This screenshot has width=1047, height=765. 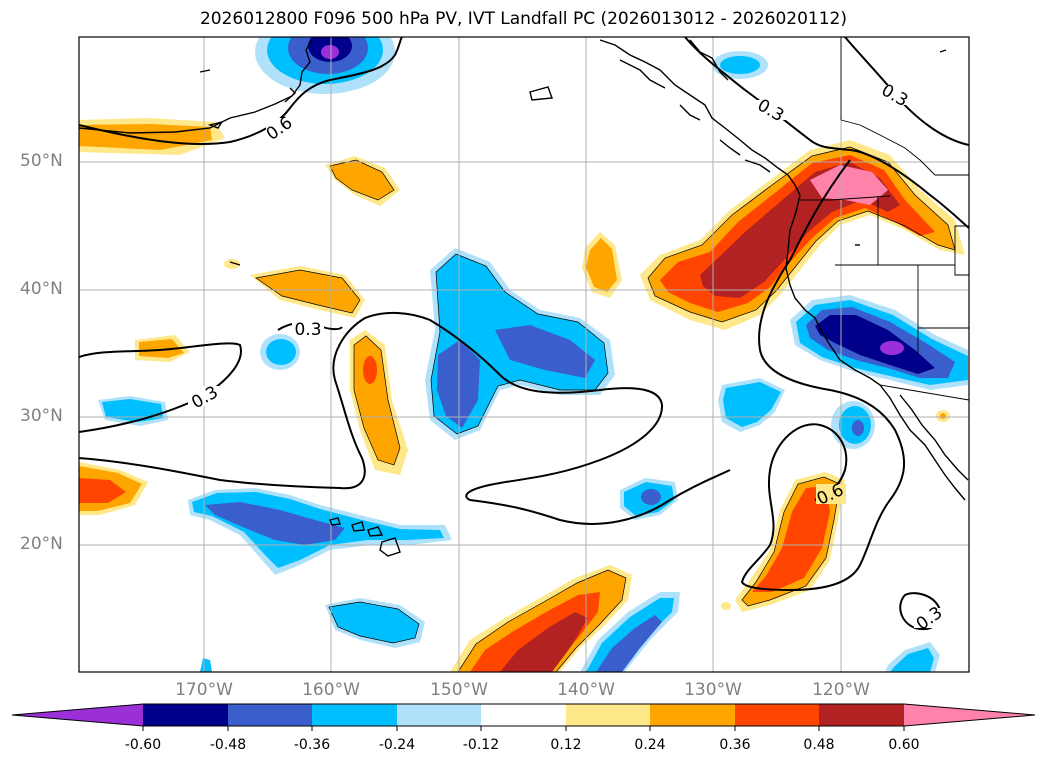 What do you see at coordinates (459, 690) in the screenshot?
I see `lon-label-150w: 150°W` at bounding box center [459, 690].